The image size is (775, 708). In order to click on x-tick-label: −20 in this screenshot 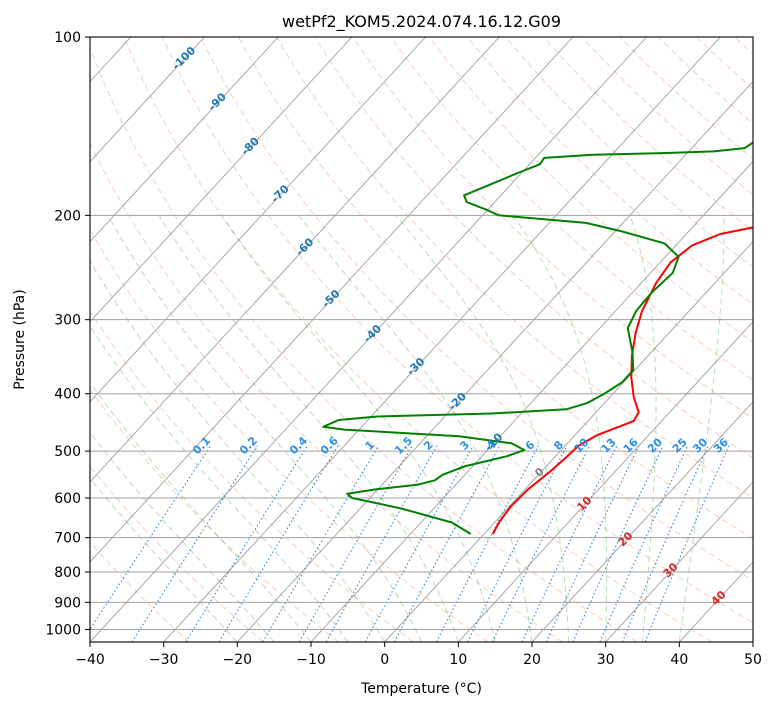, I will do `click(238, 660)`.